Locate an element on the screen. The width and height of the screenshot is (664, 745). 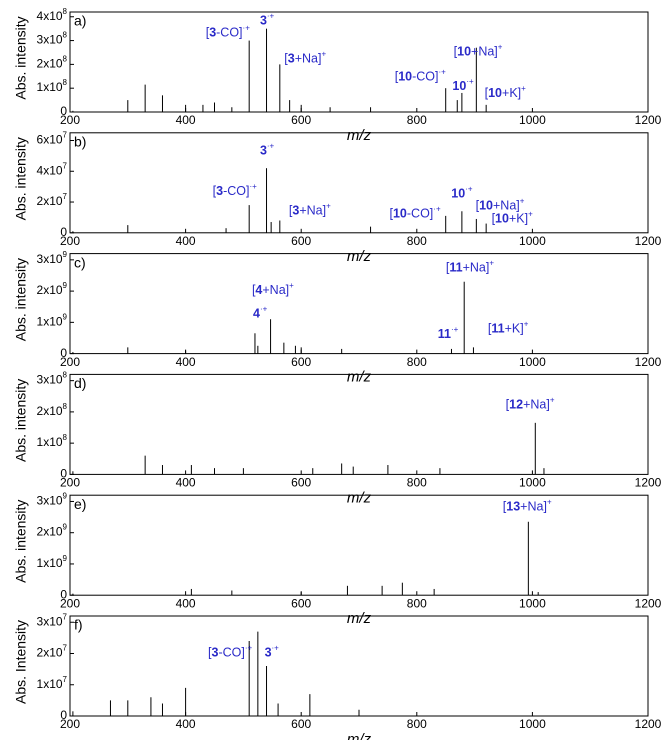
y-tick-label: 3x10⁸ is located at coordinates (52, 39).